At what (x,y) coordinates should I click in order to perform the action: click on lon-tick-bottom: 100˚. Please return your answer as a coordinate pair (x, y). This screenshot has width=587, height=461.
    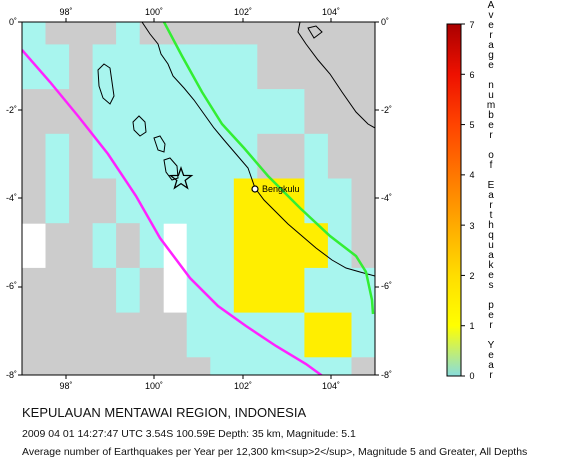
    Looking at the image, I should click on (154, 386).